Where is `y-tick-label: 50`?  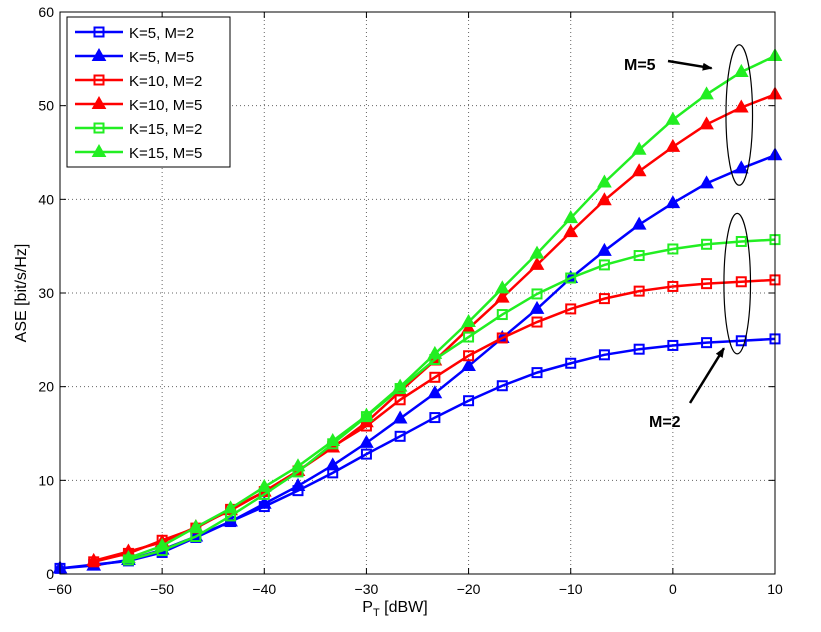 y-tick-label: 50 is located at coordinates (46, 106).